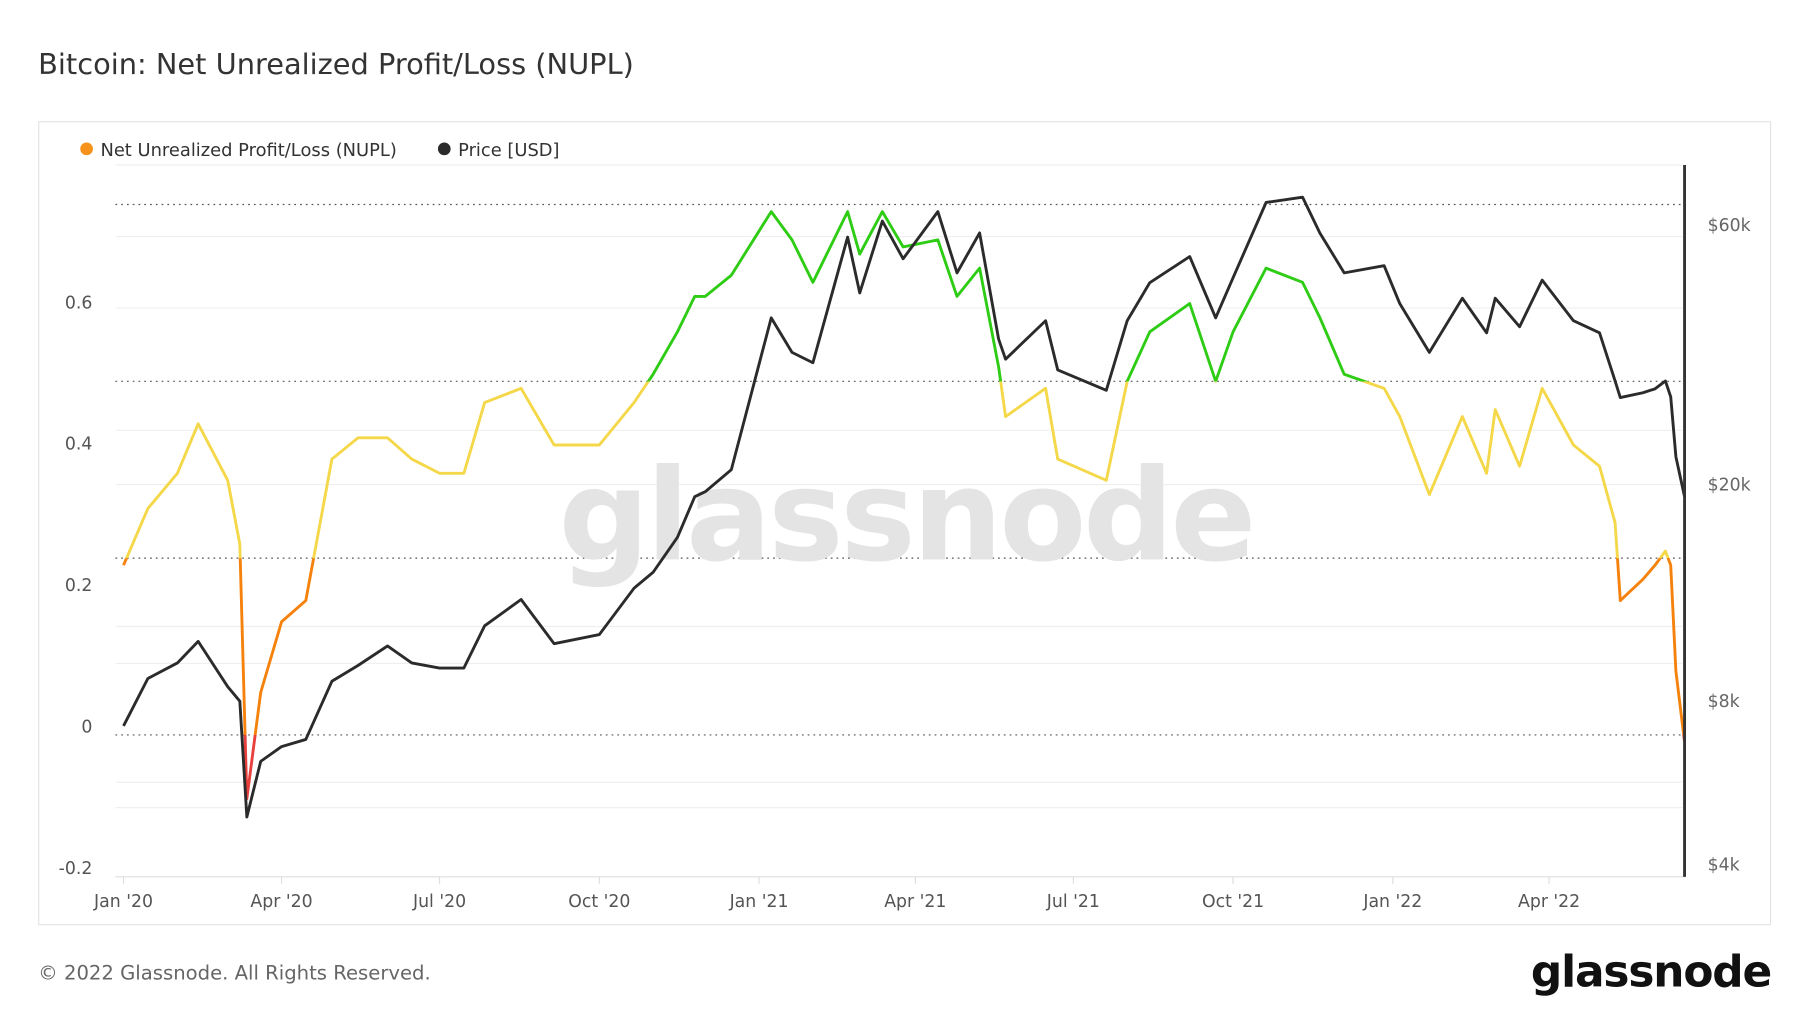 The height and width of the screenshot is (1013, 1800). Describe the element at coordinates (498, 150) in the screenshot. I see `legend-item-price: Price [USD]` at that location.